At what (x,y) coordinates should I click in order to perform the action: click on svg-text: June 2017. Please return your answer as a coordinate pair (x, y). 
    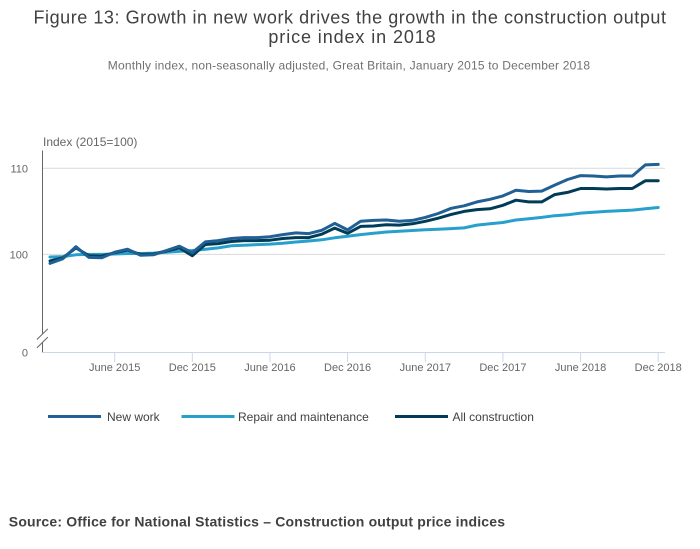
    Looking at the image, I should click on (425, 368).